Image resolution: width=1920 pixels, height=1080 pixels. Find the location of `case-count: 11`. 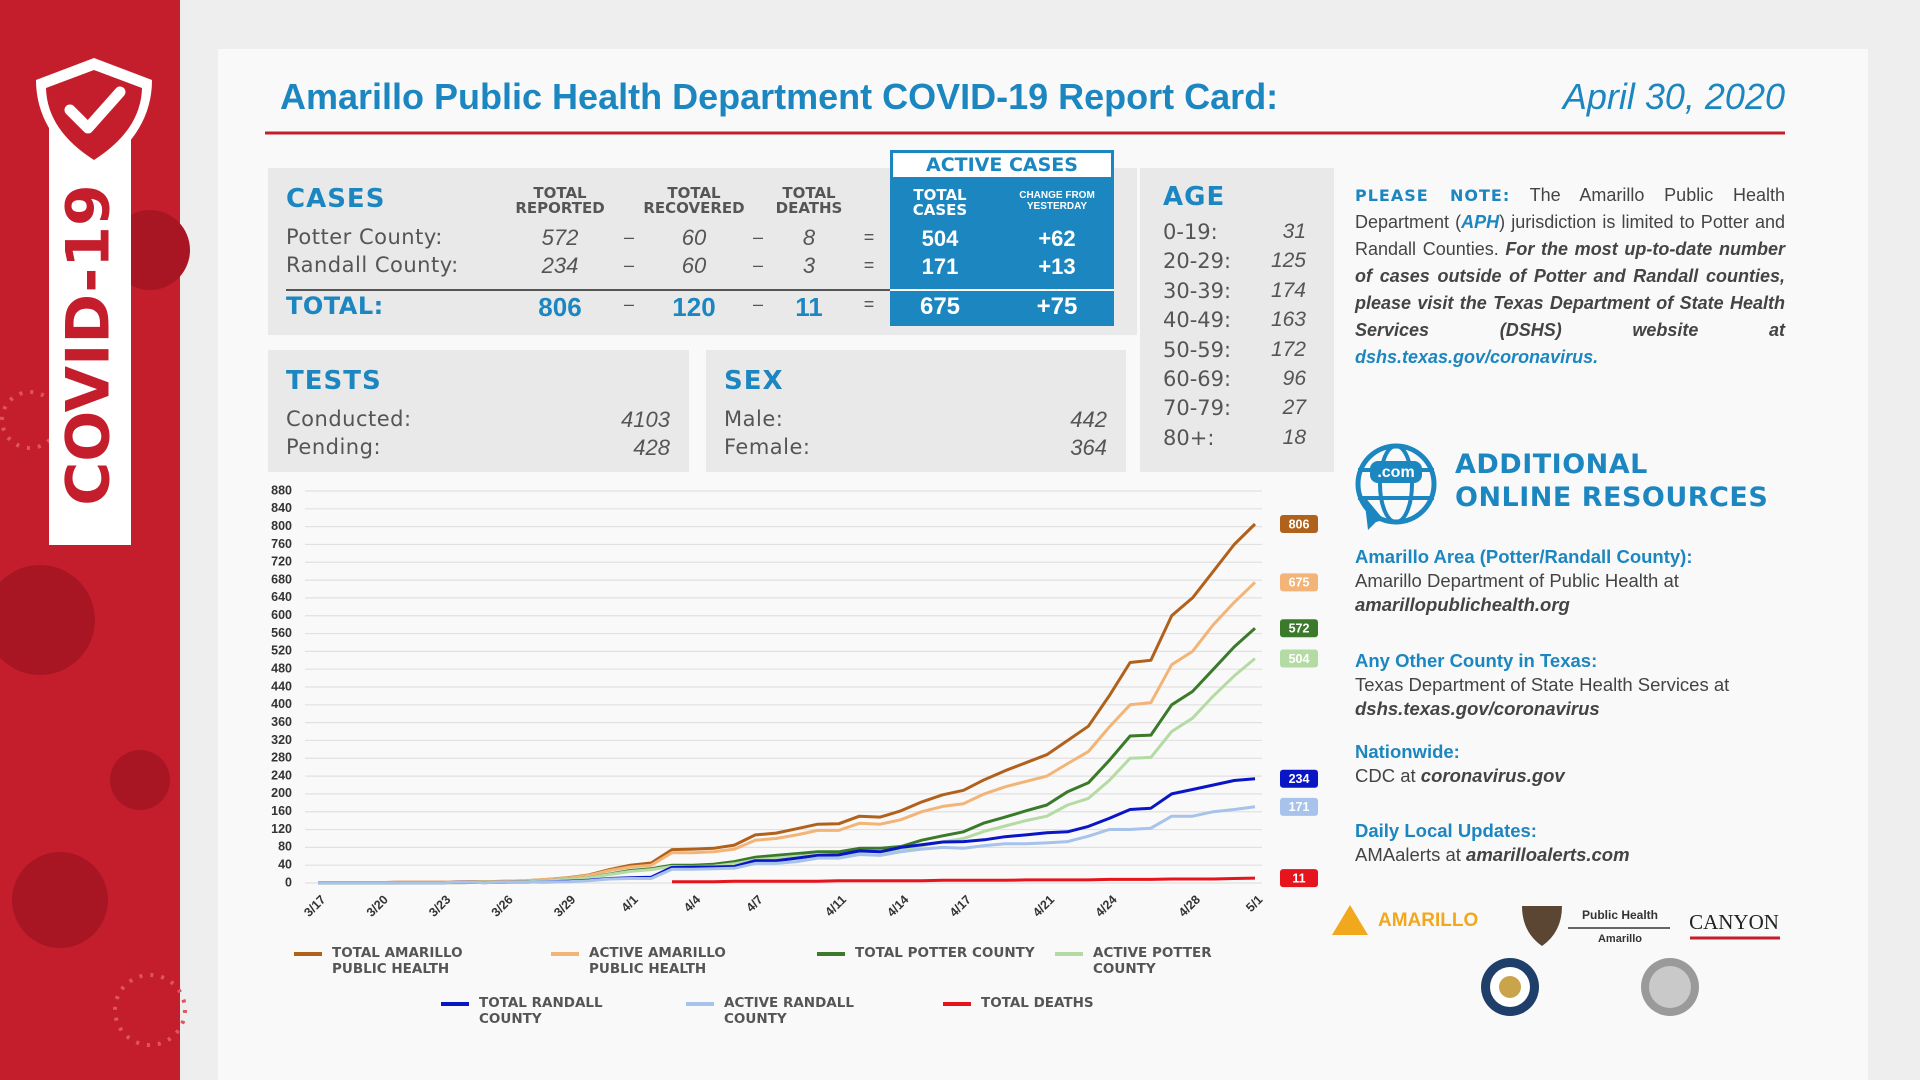

case-count: 11 is located at coordinates (809, 307).